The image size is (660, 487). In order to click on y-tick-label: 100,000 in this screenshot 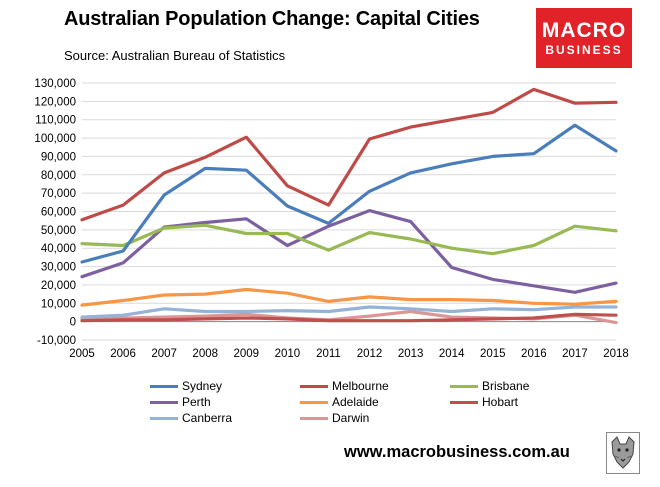, I will do `click(55, 139)`.